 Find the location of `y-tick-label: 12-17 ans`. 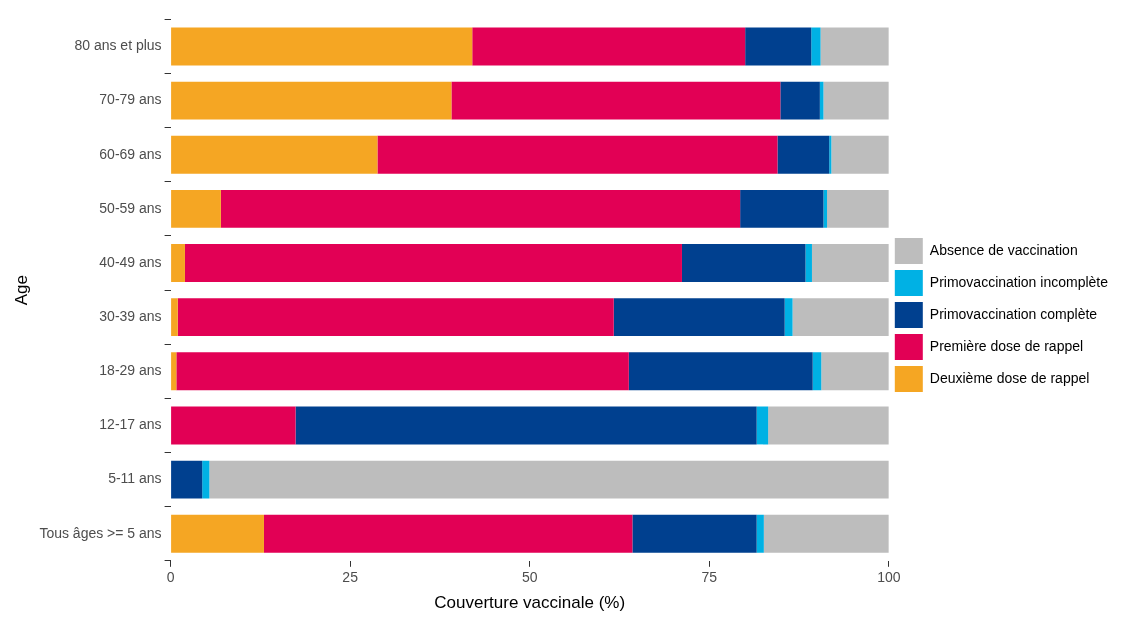

y-tick-label: 12-17 ans is located at coordinates (130, 424).